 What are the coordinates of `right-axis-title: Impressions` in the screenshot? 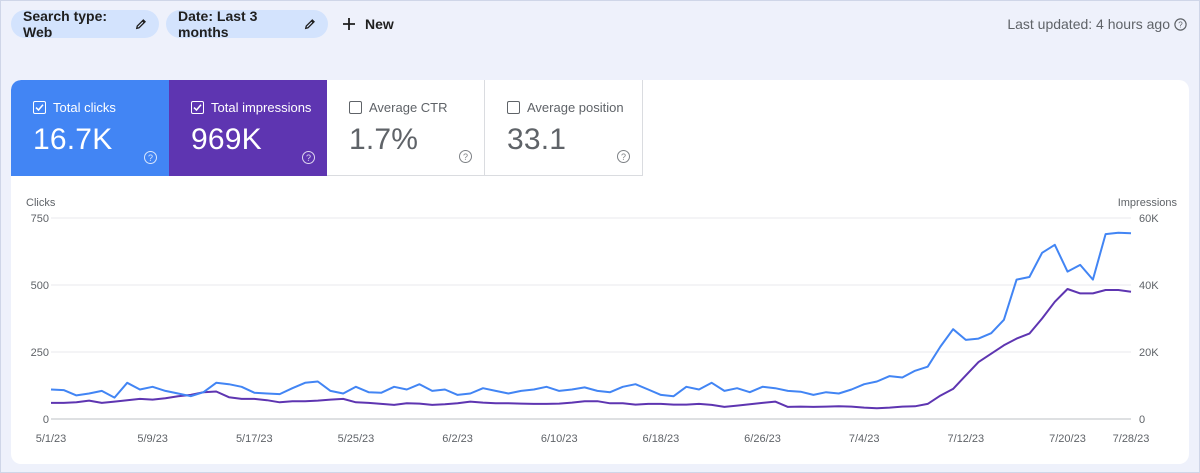 It's located at (1147, 203).